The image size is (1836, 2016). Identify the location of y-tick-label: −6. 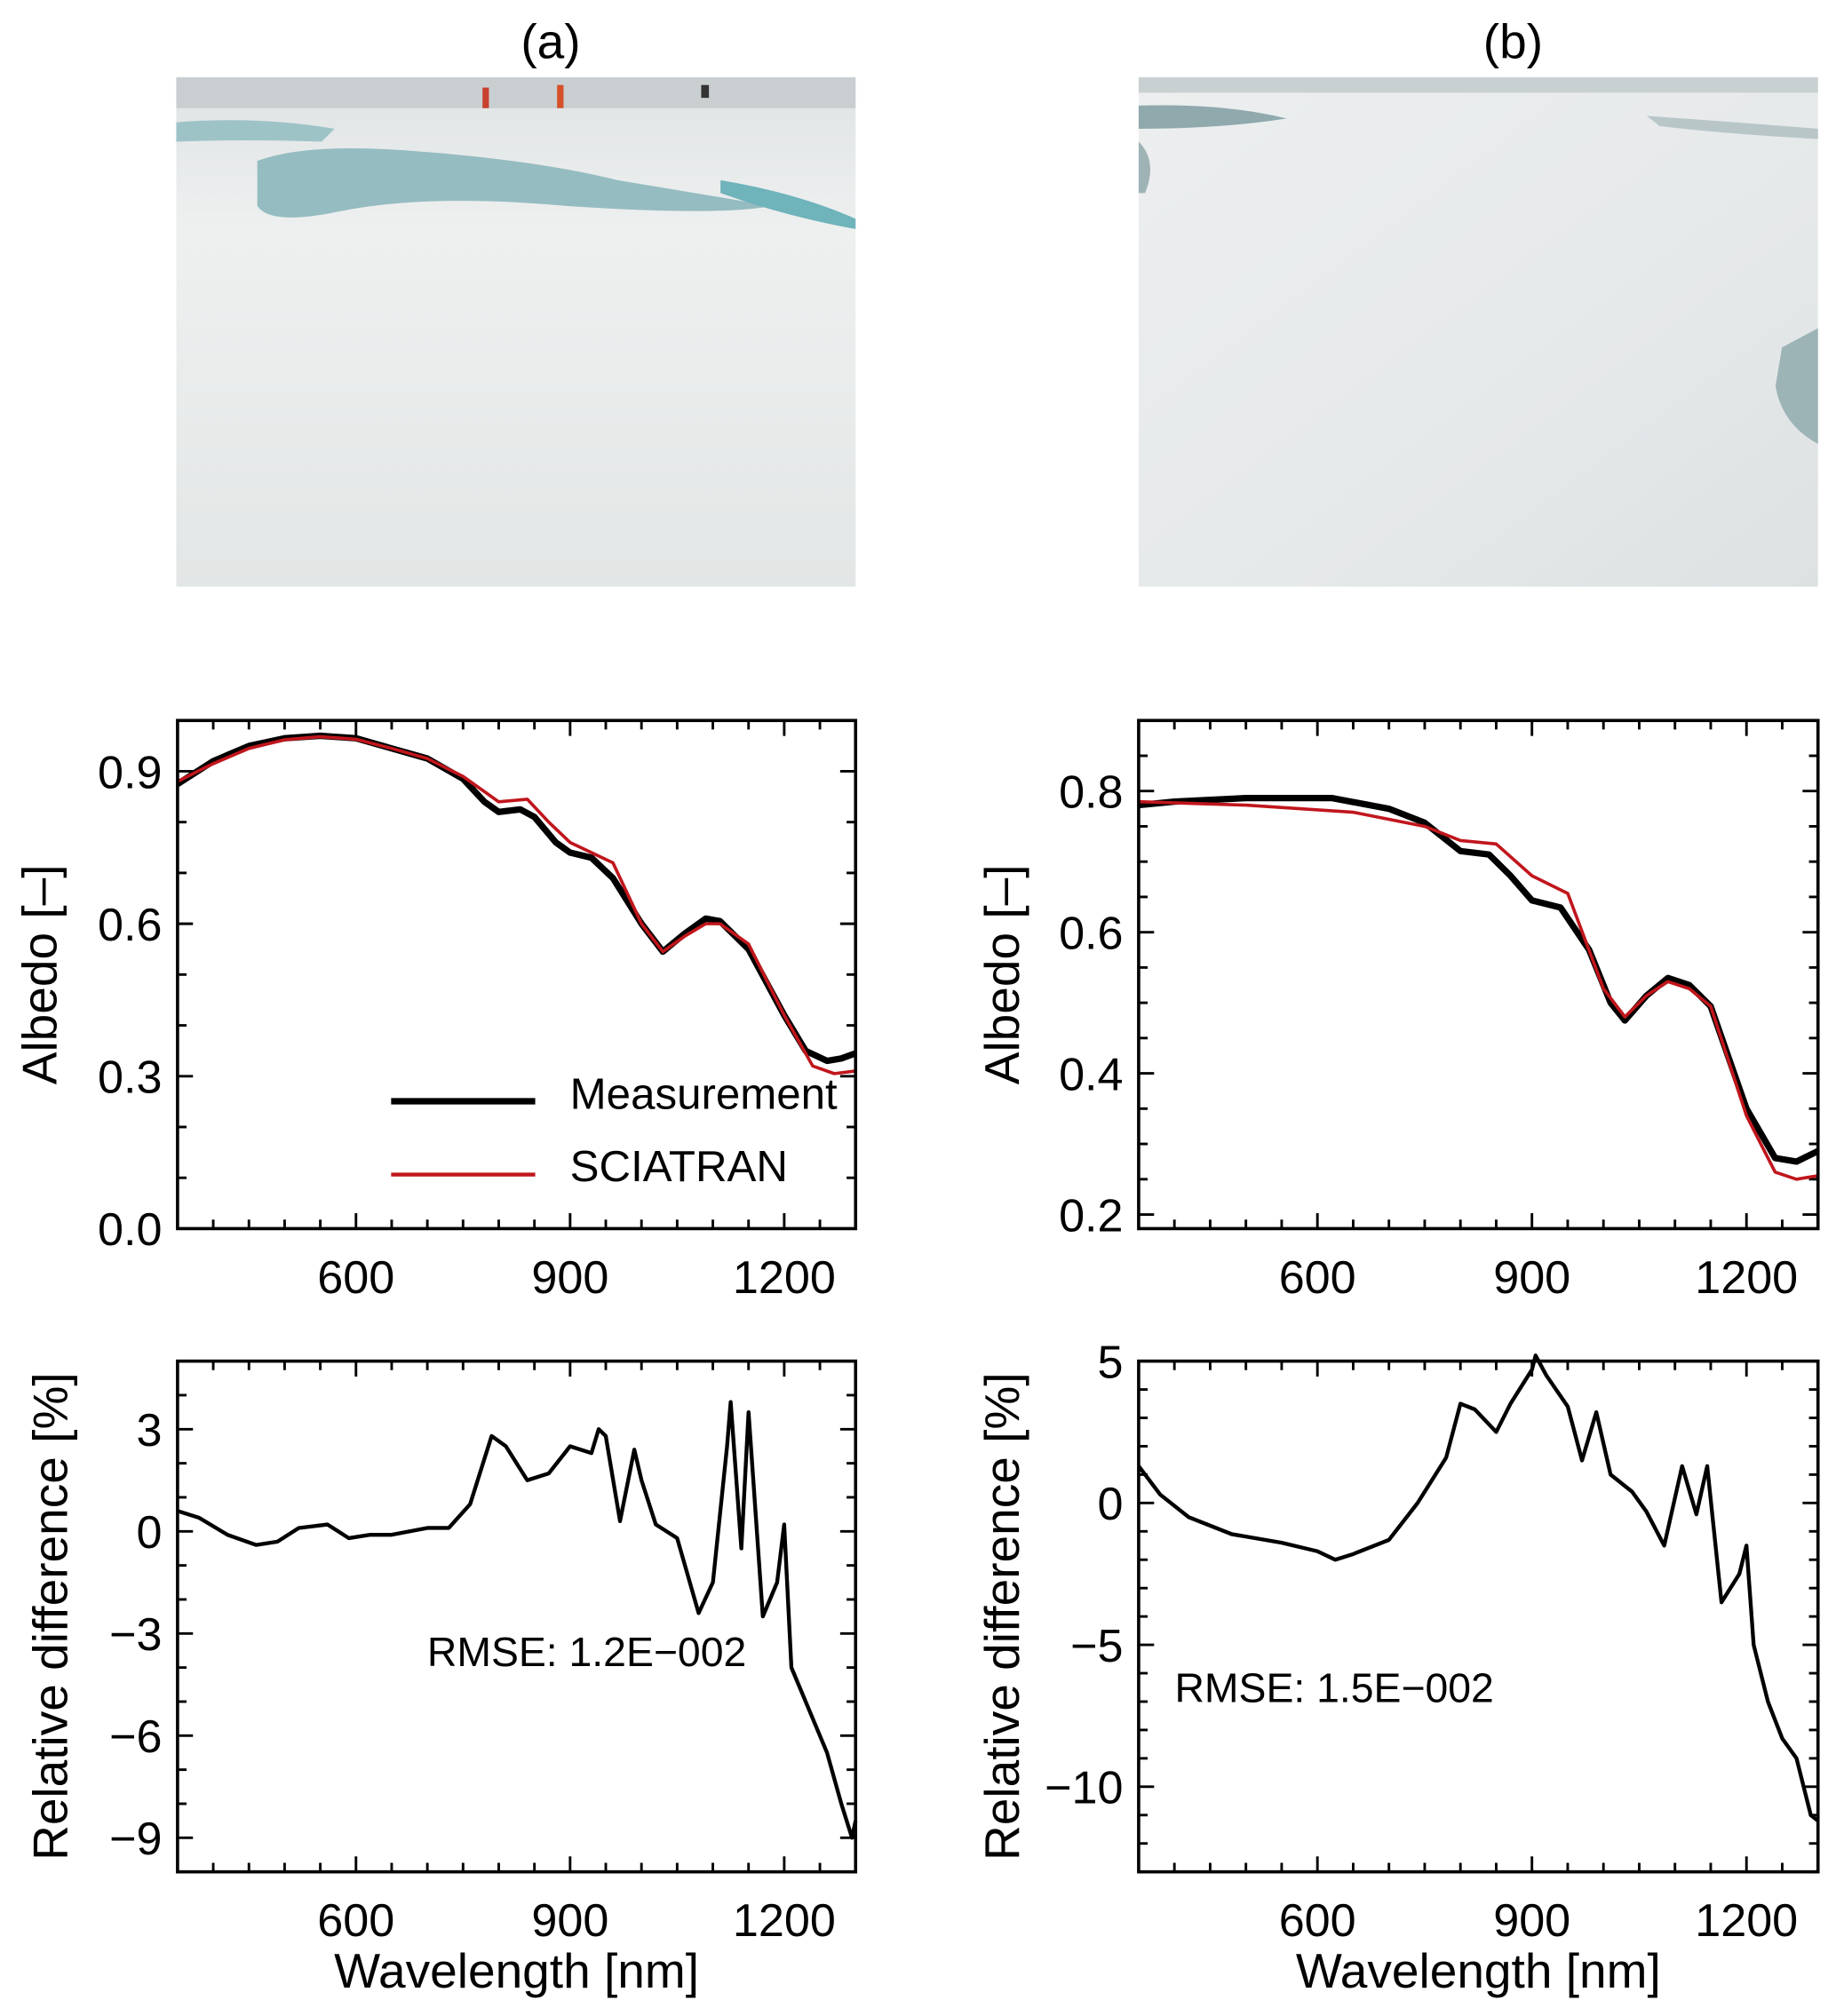
(135, 1737).